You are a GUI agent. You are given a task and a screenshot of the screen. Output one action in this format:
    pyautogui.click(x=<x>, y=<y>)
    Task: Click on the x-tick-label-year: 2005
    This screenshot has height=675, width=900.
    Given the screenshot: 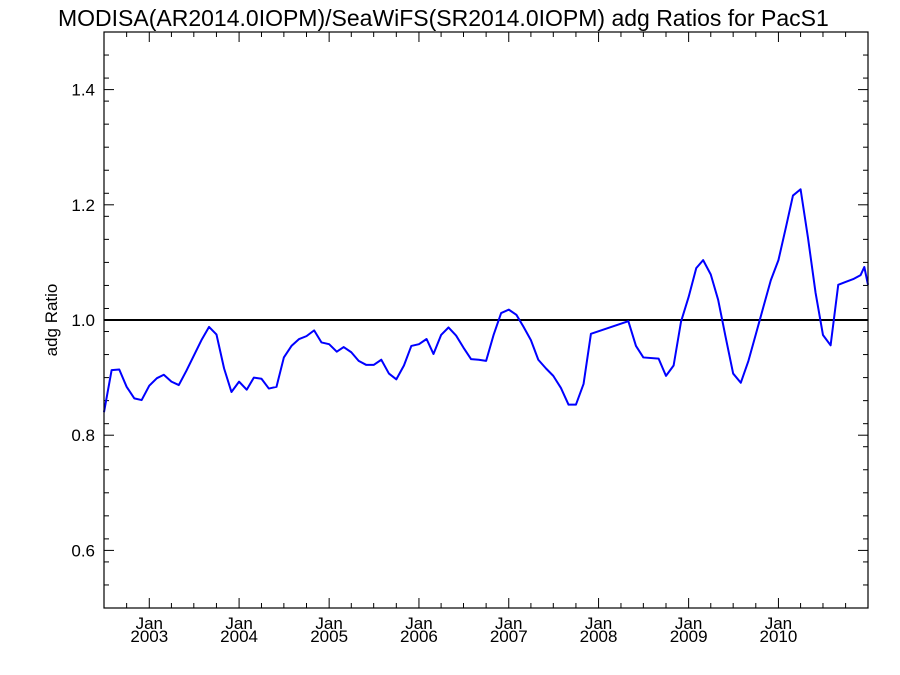 What is the action you would take?
    pyautogui.click(x=329, y=636)
    